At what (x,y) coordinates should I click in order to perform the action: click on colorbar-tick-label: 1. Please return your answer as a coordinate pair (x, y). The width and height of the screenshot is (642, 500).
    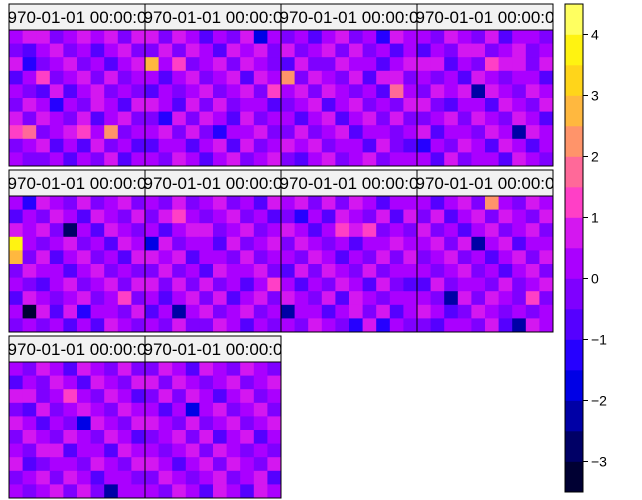
    Looking at the image, I should click on (595, 218).